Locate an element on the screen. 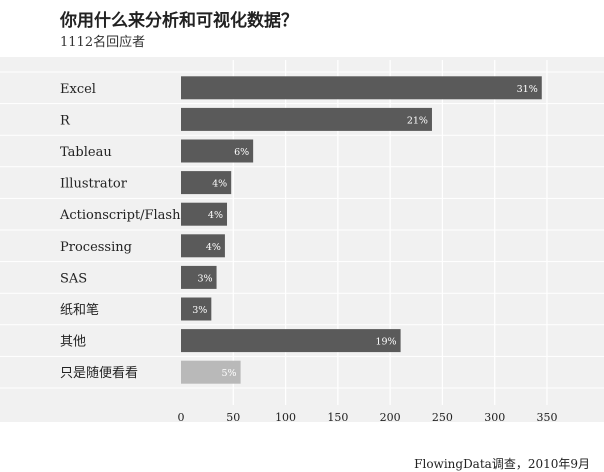  bar-value-label: 21% is located at coordinates (417, 120).